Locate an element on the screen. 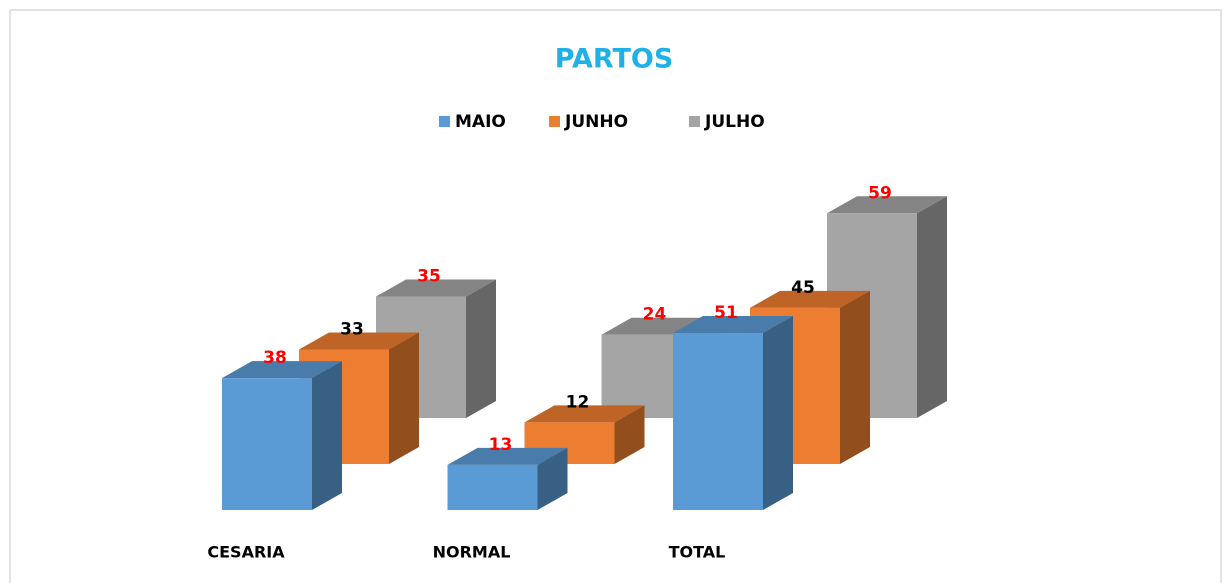  chart-title: PARTOS is located at coordinates (614, 59).